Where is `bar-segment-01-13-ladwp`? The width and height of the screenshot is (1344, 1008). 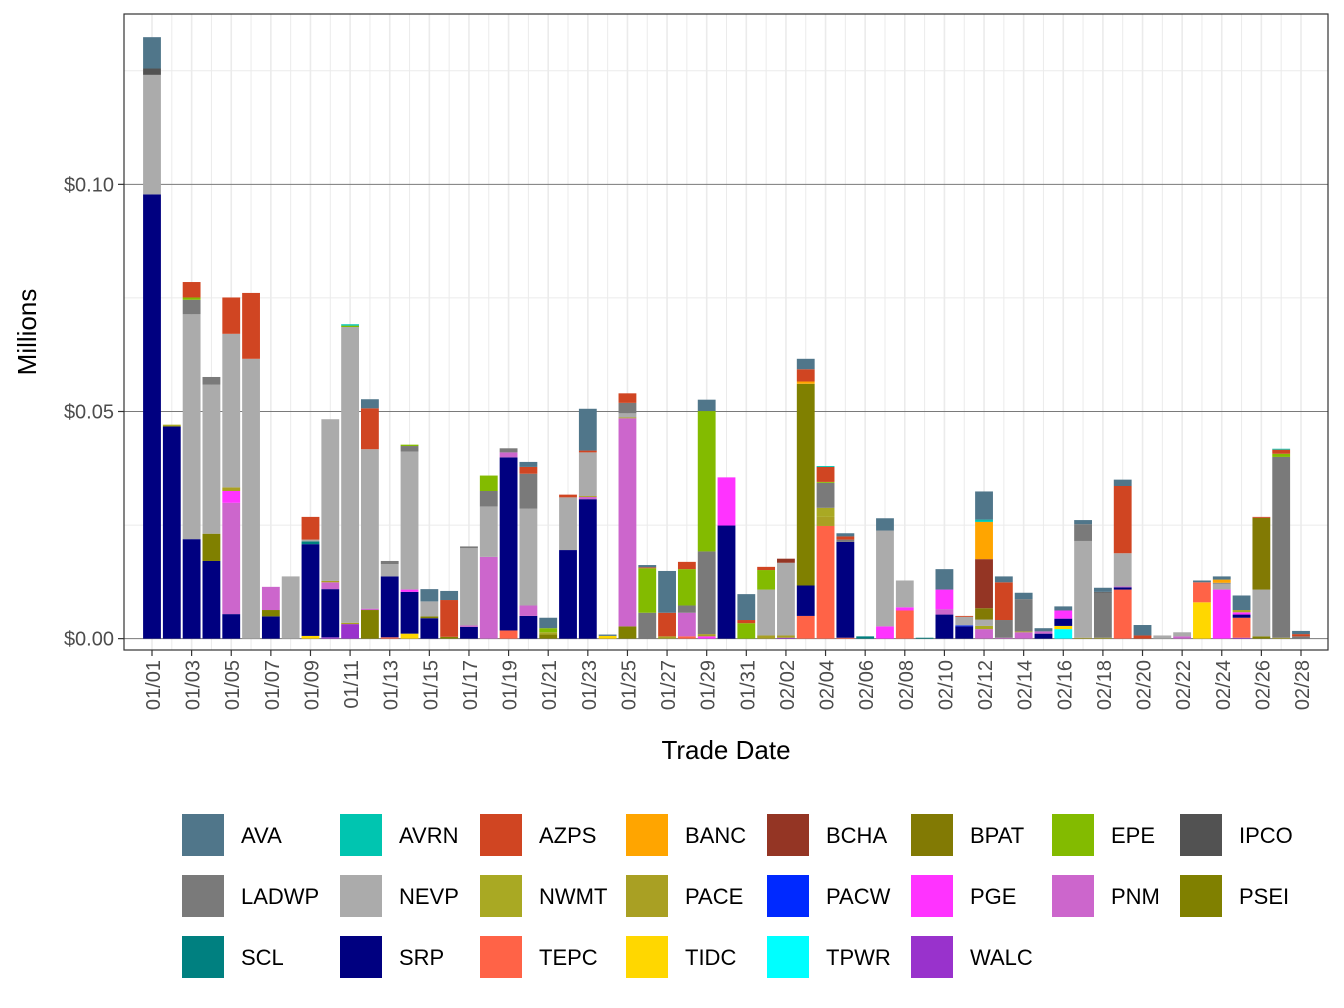
bar-segment-01-13-ladwp is located at coordinates (389, 562).